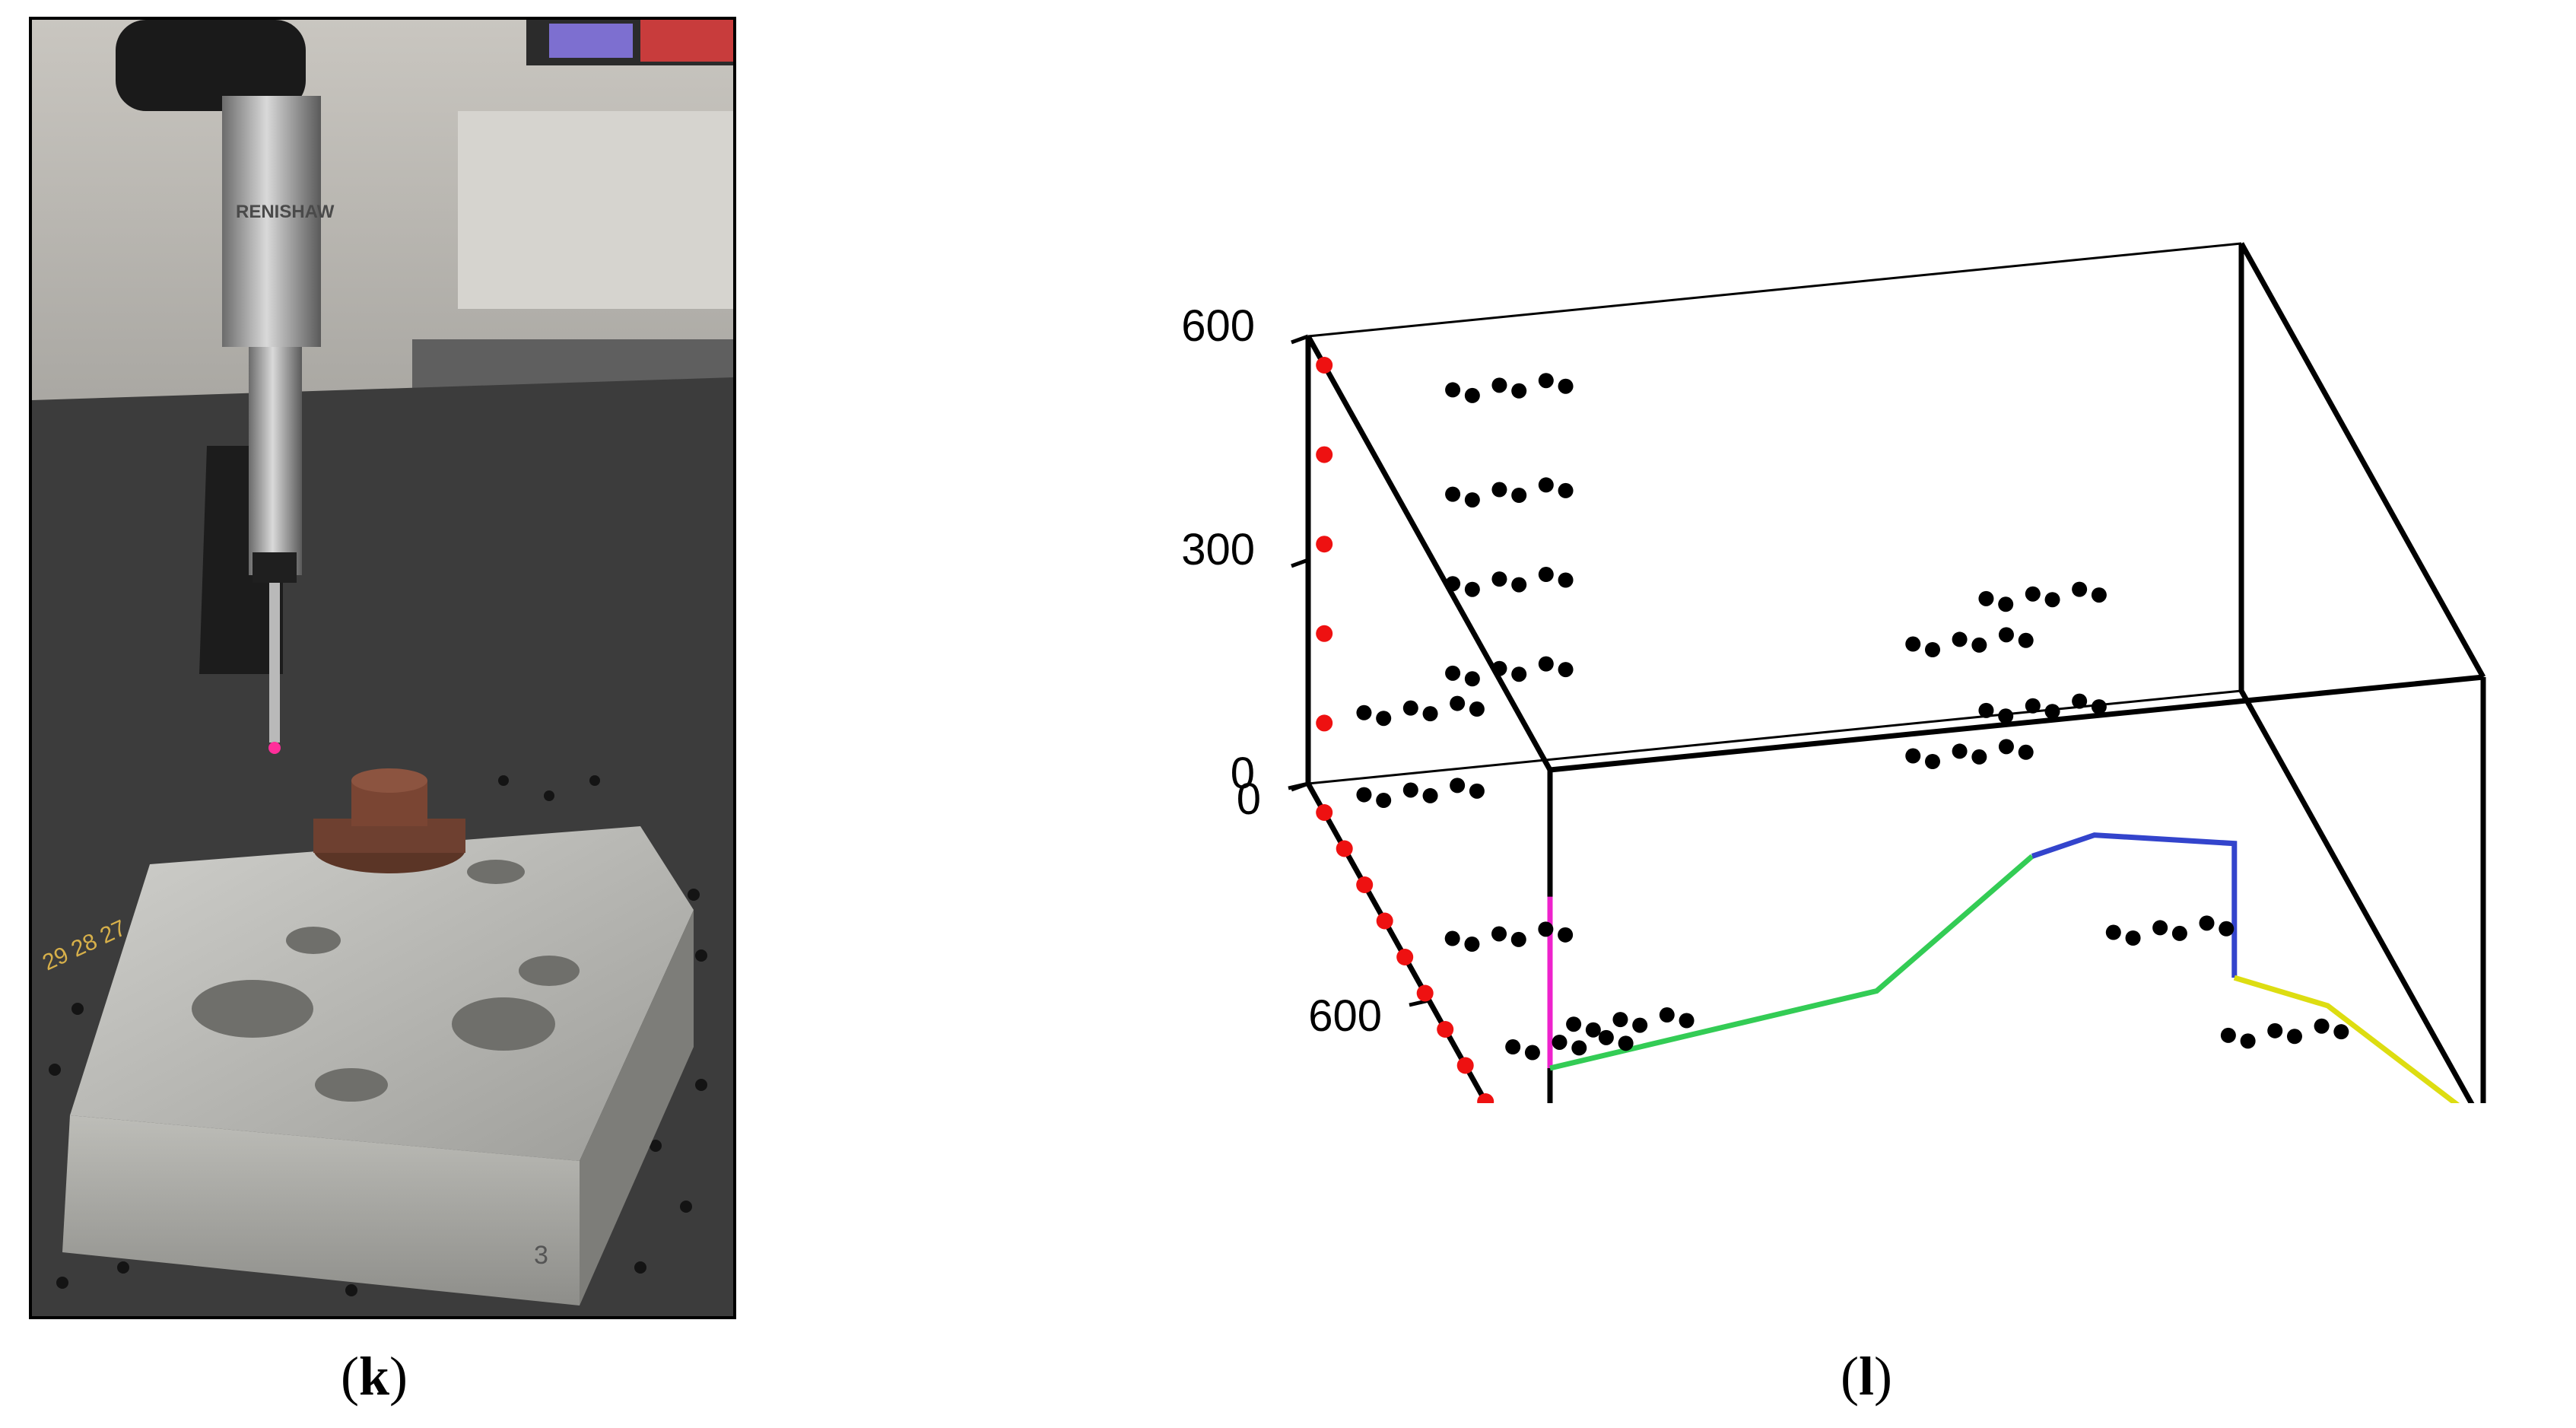 Image resolution: width=2576 pixels, height=1428 pixels. What do you see at coordinates (1359, 670) in the screenshot?
I see `axis-ticks` at bounding box center [1359, 670].